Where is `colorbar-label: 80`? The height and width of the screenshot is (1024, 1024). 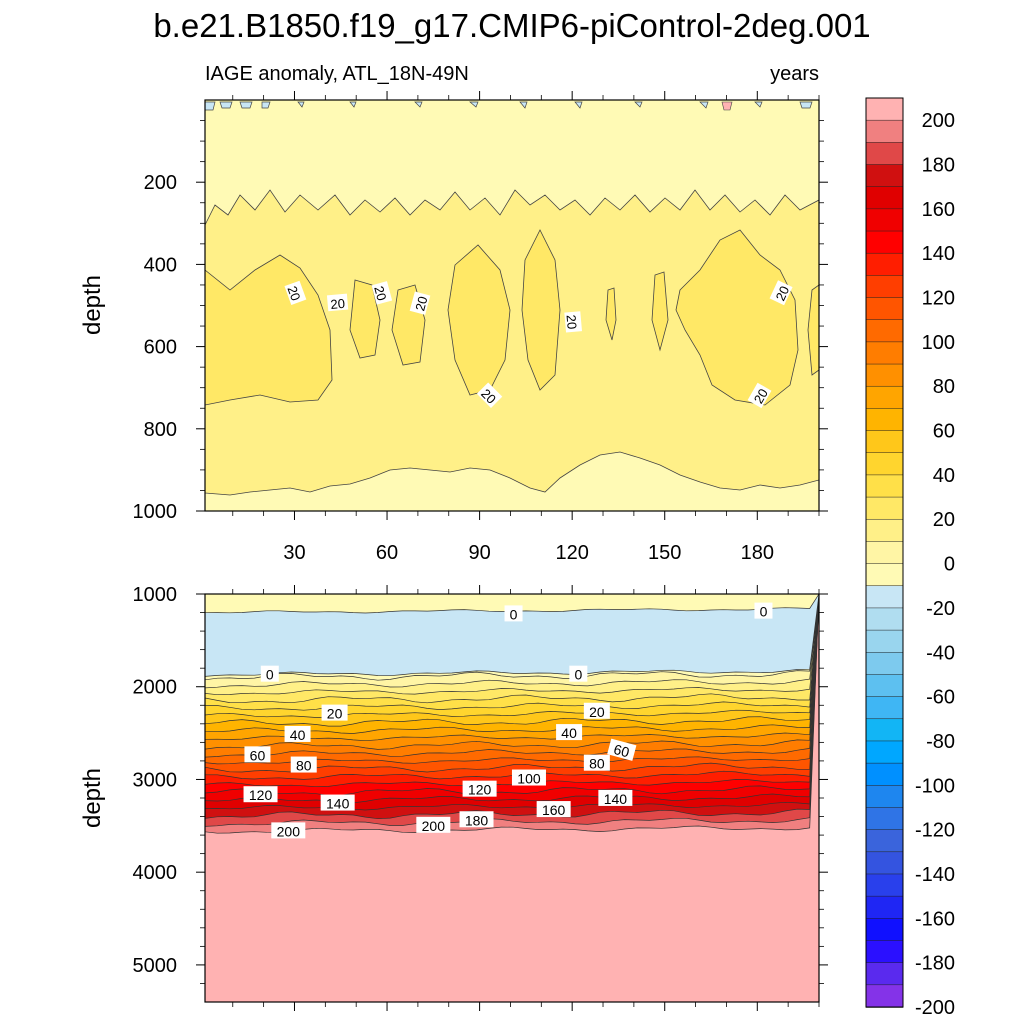
colorbar-label: 80 is located at coordinates (944, 387).